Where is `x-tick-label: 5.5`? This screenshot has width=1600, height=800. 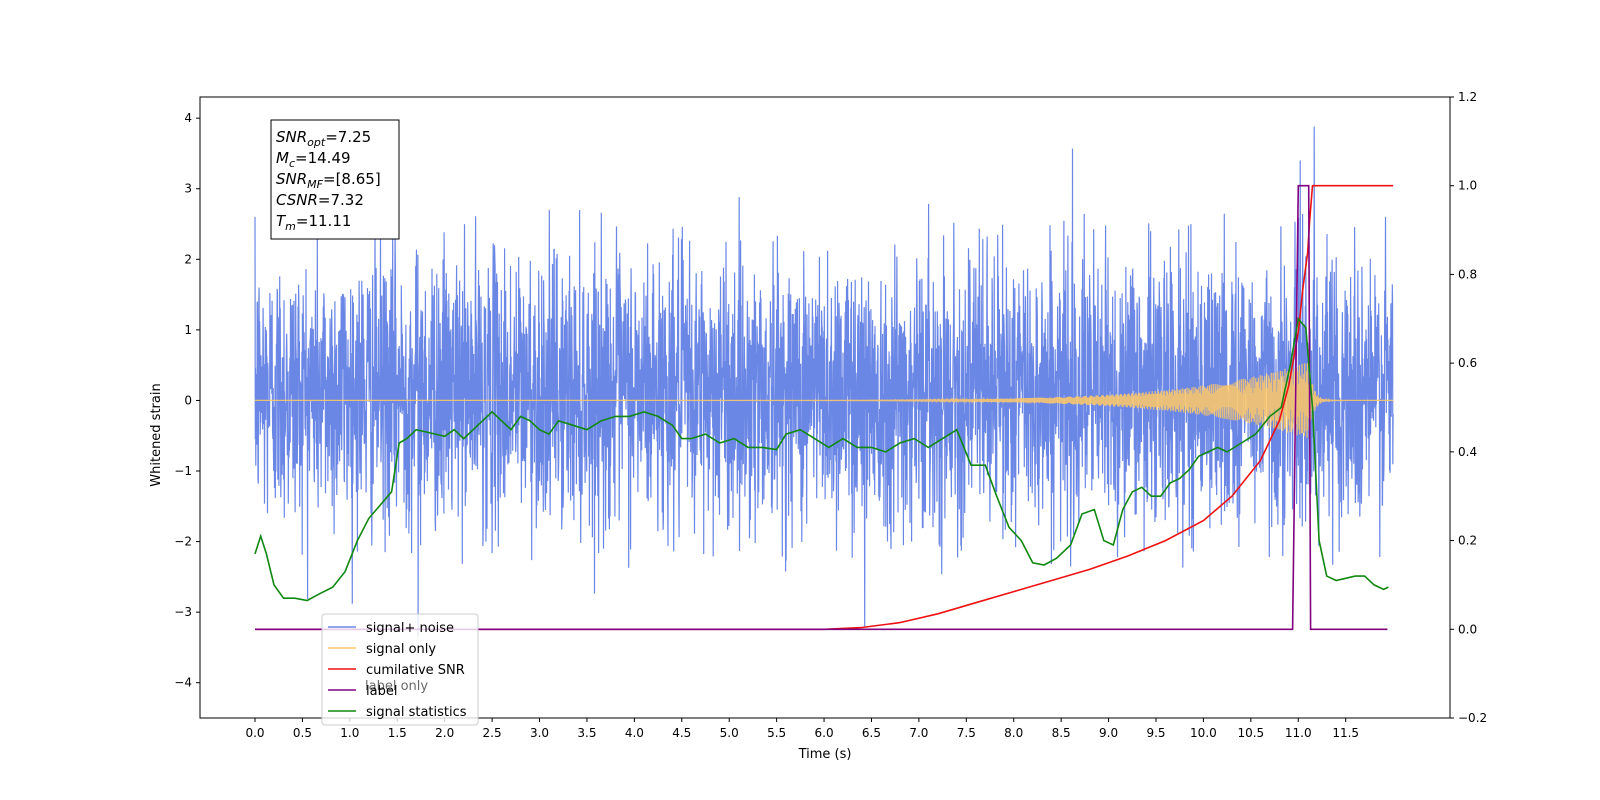
x-tick-label: 5.5 is located at coordinates (776, 733).